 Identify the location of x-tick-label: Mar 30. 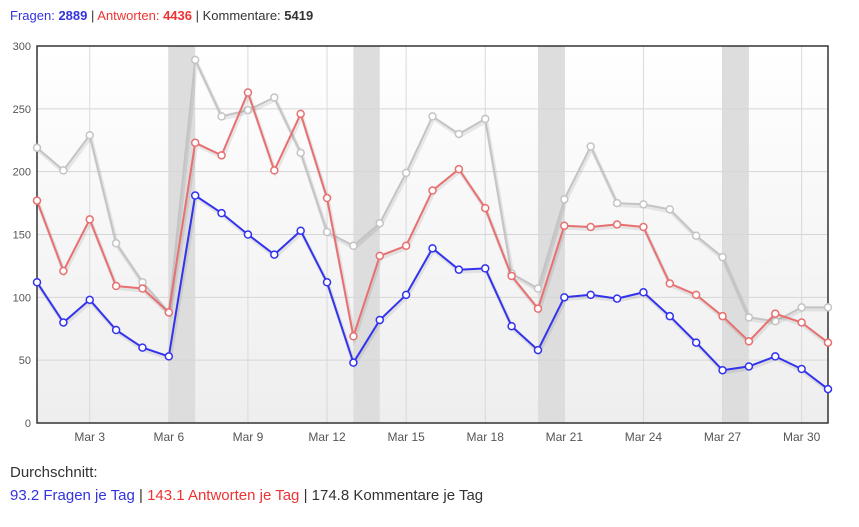
(802, 437).